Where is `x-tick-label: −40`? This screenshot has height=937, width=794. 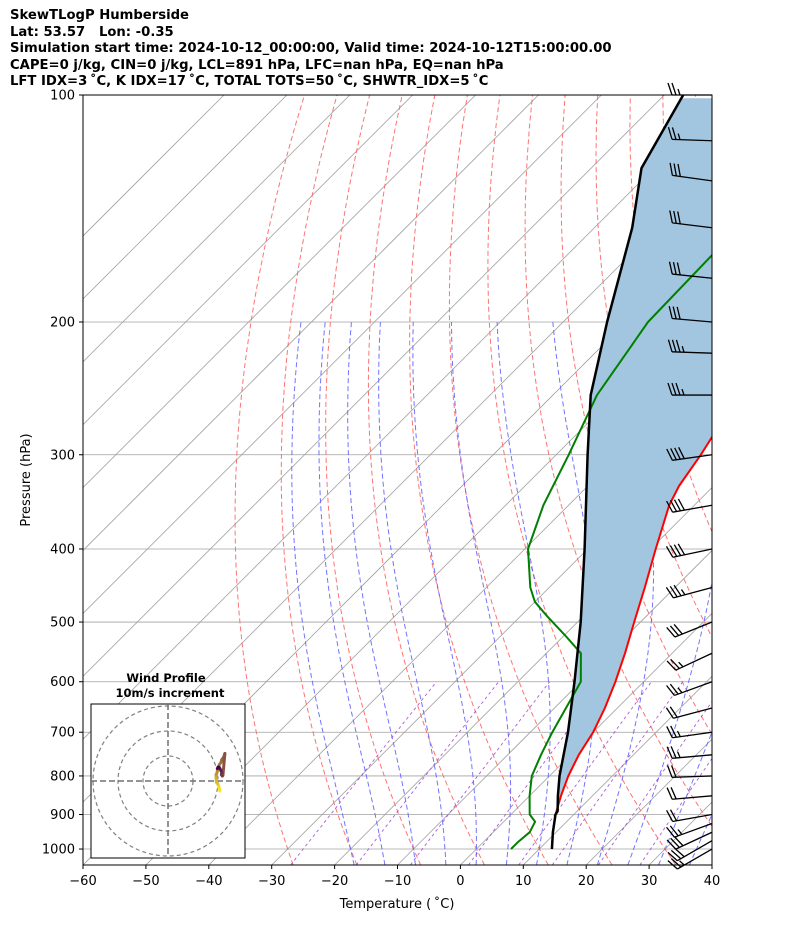
x-tick-label: −40 is located at coordinates (208, 881).